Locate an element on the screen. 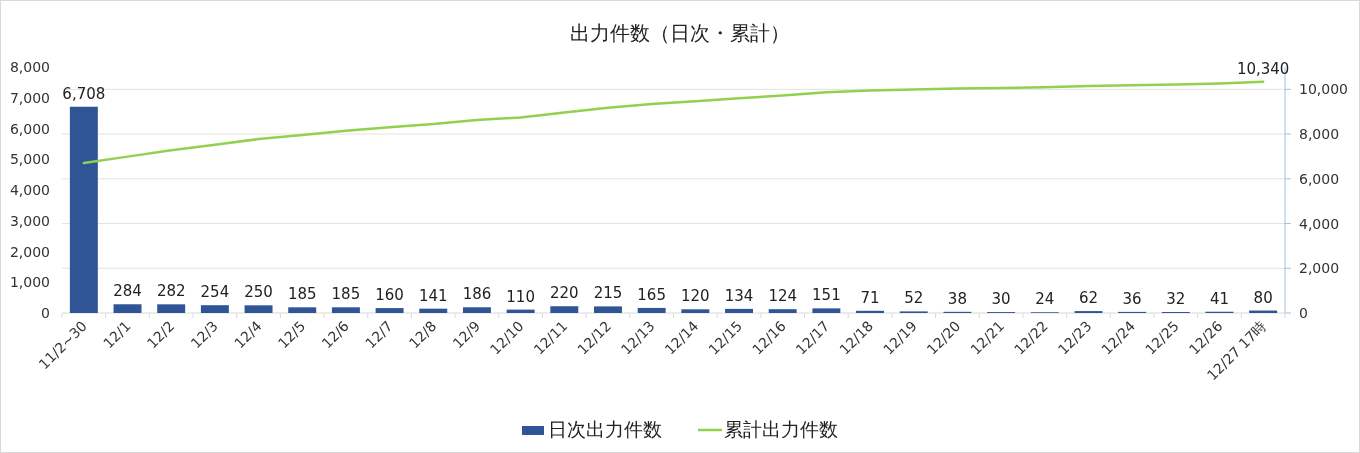  y-tick-label: 7,000 is located at coordinates (29, 97).